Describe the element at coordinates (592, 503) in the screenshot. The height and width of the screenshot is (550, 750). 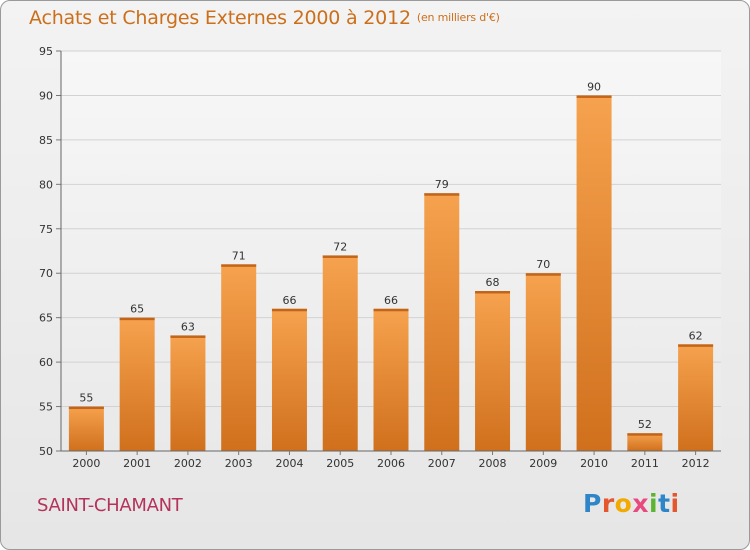
I see `logo-letter: P` at that location.